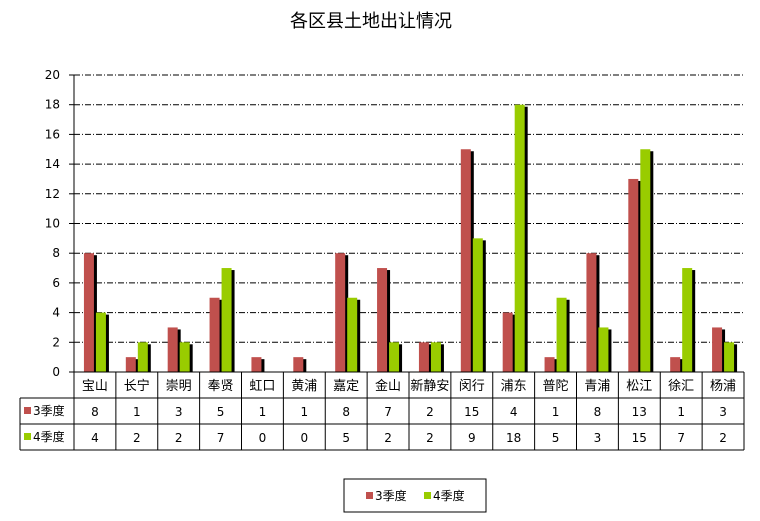 The height and width of the screenshot is (521, 760). I want to click on bar-4季度-青浦, so click(603, 349).